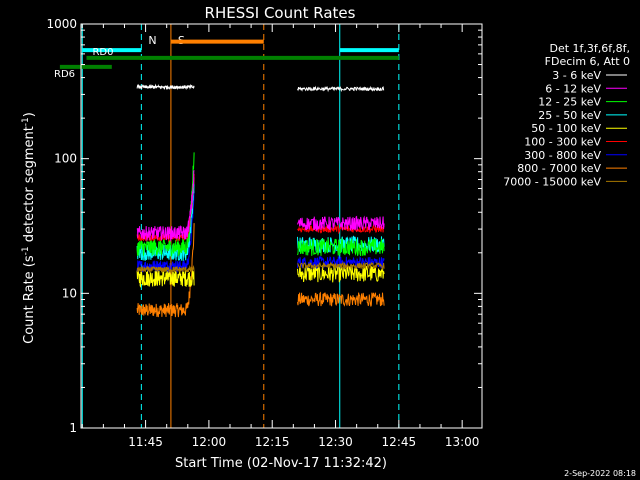  What do you see at coordinates (559, 168) in the screenshot?
I see `legend-label-800-7000-kev: 800 - 7000 keV` at bounding box center [559, 168].